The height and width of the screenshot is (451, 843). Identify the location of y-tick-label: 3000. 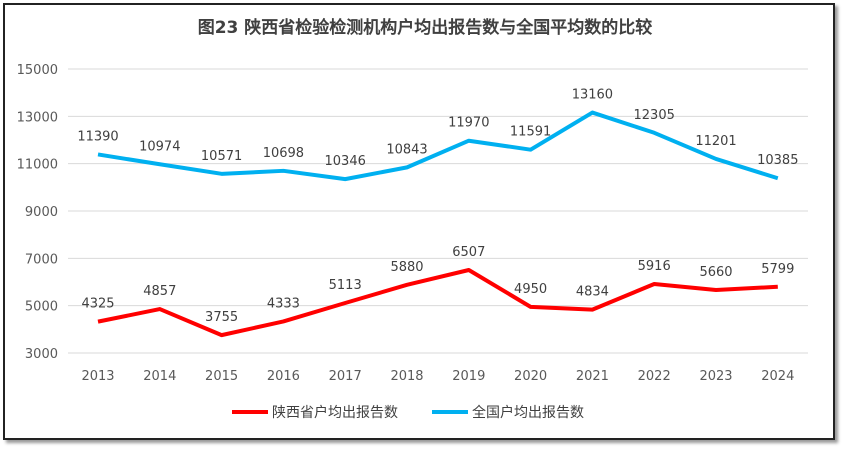
(41, 354).